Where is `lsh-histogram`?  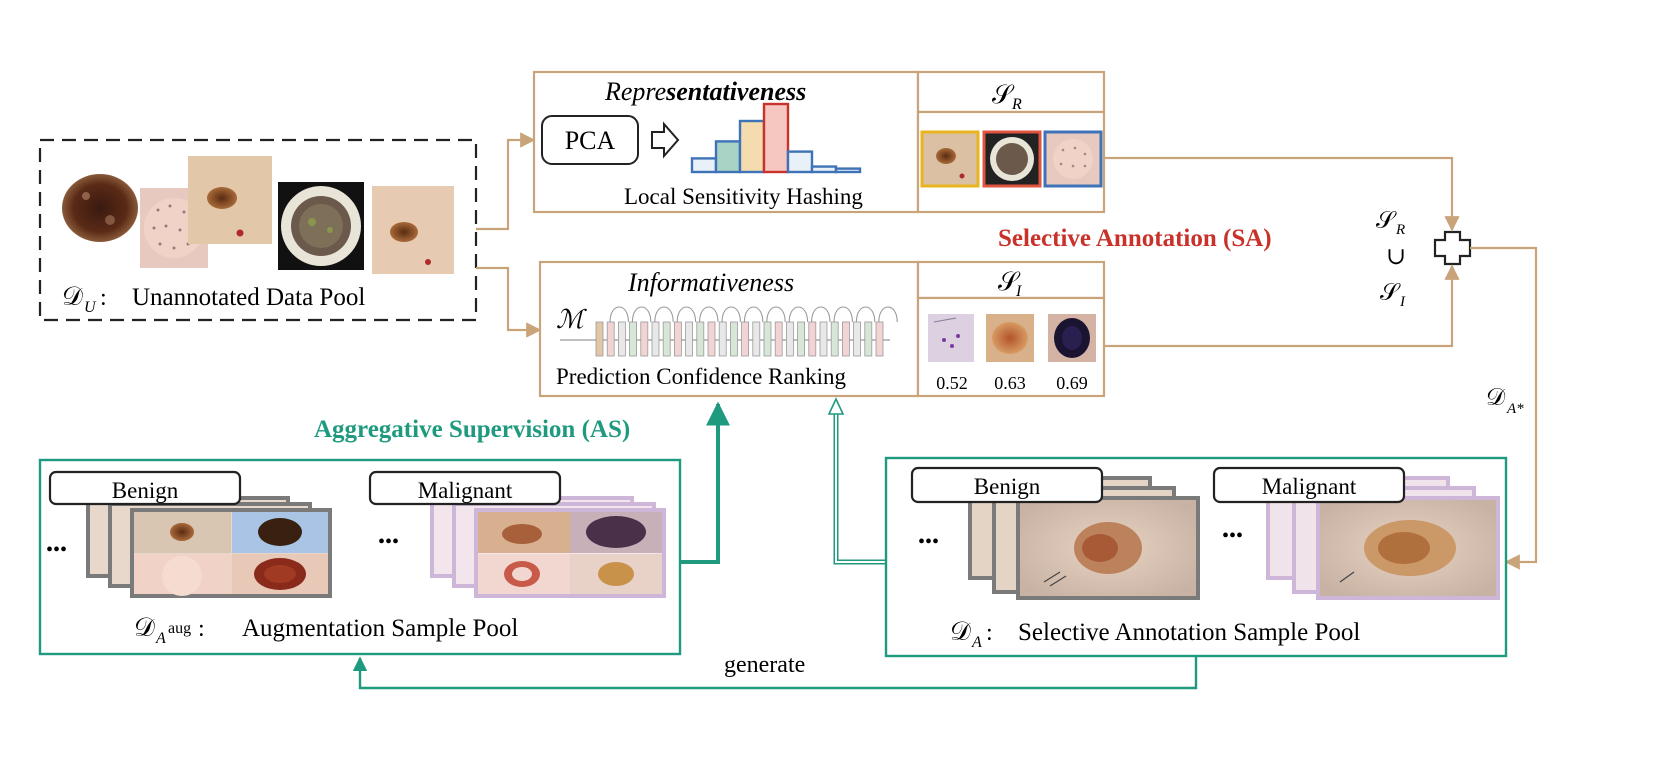 lsh-histogram is located at coordinates (776, 138).